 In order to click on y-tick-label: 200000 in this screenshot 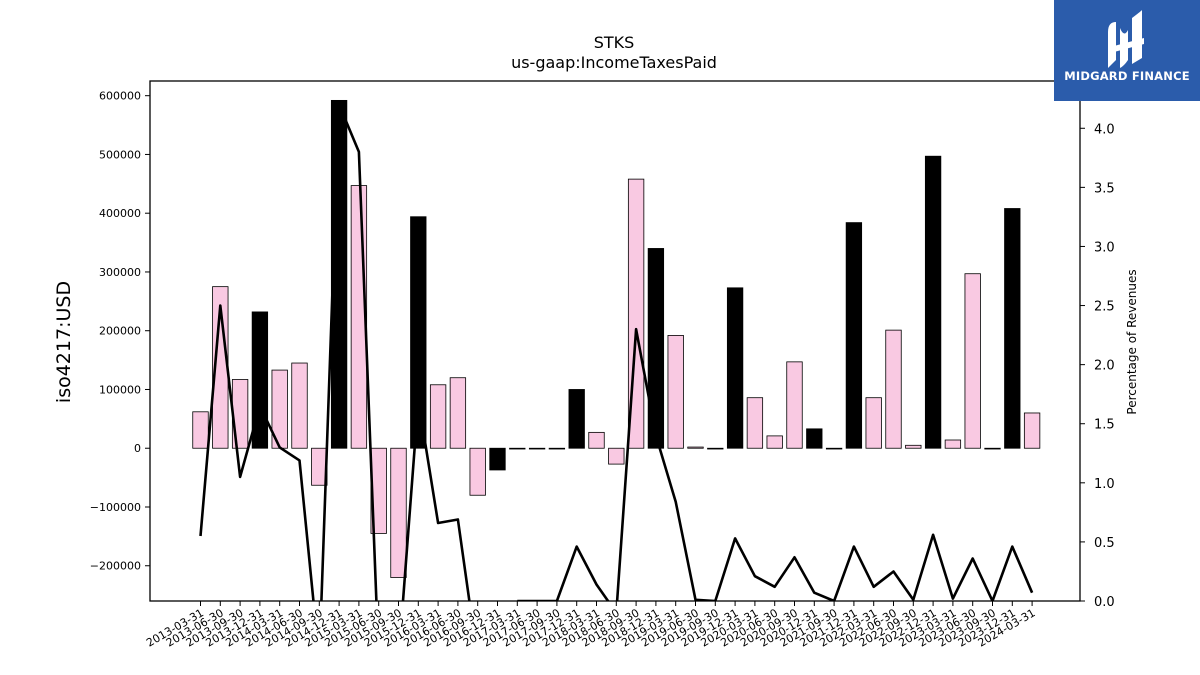, I will do `click(120, 331)`.